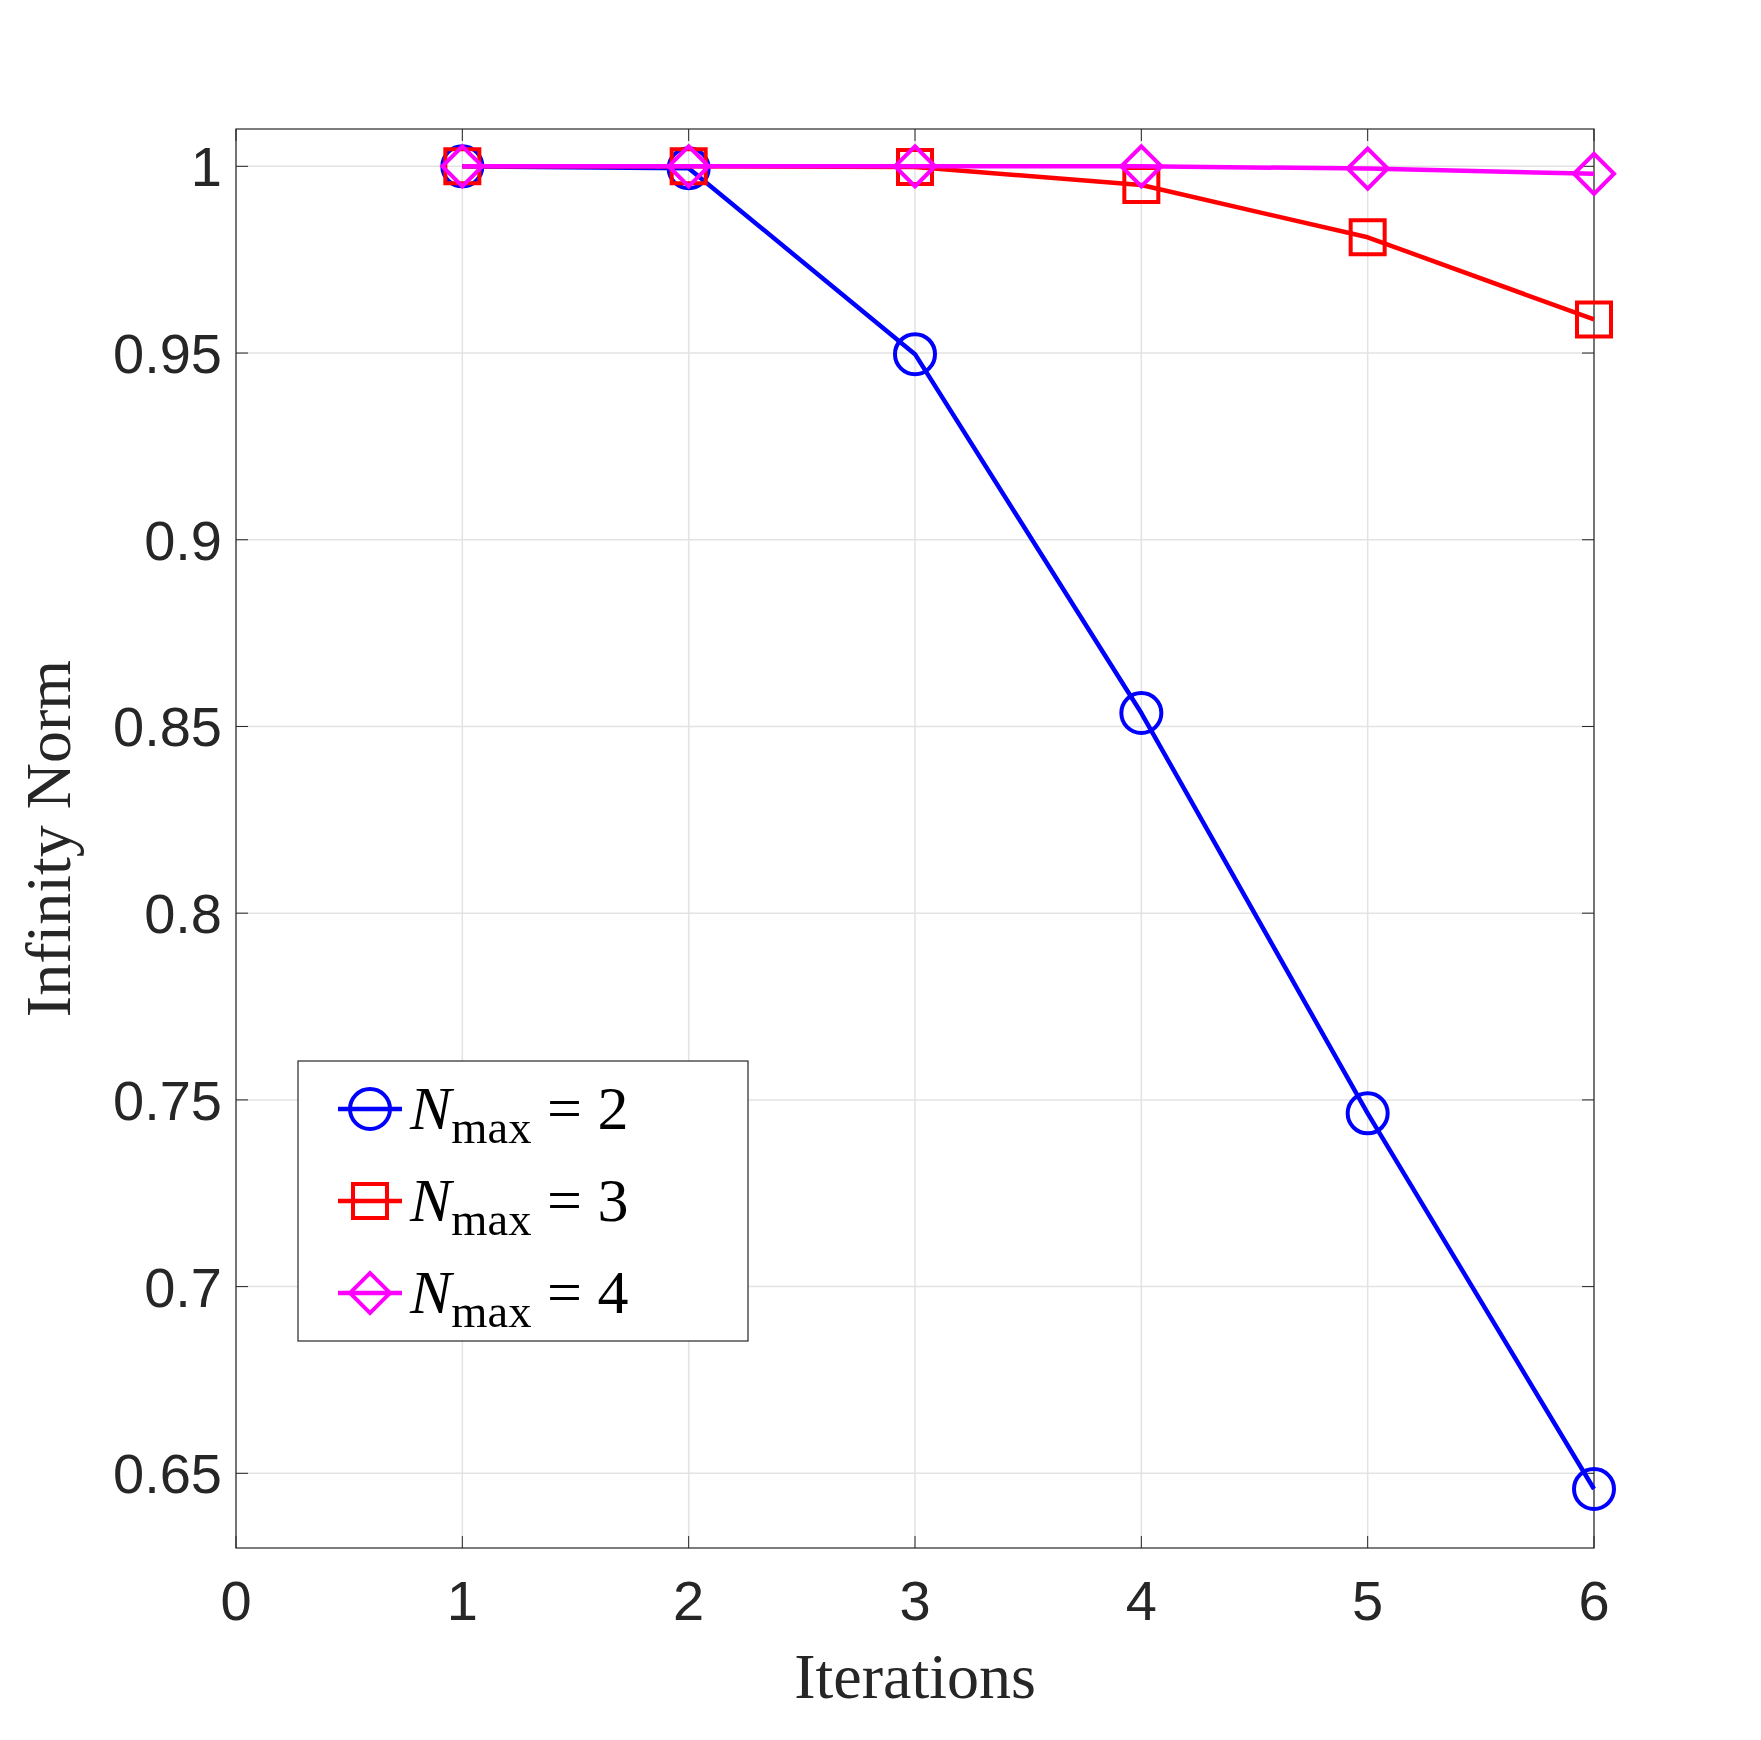 The image size is (1761, 1740). I want to click on y-tick-label: 0.95, so click(167, 354).